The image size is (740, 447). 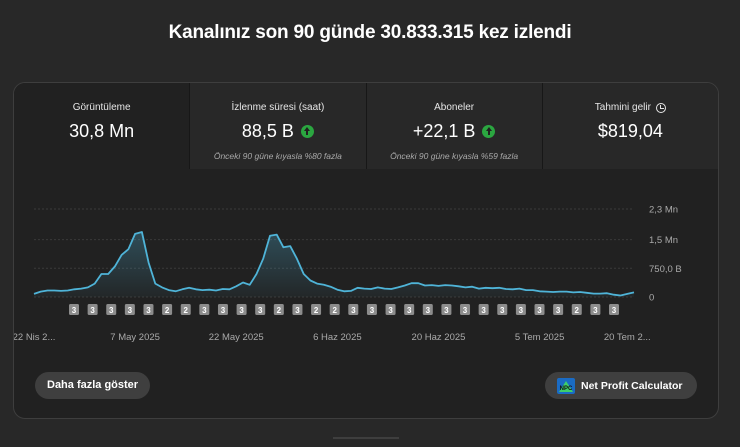 I want to click on x-tick-label: 5 Tem 2025, so click(x=539, y=337).